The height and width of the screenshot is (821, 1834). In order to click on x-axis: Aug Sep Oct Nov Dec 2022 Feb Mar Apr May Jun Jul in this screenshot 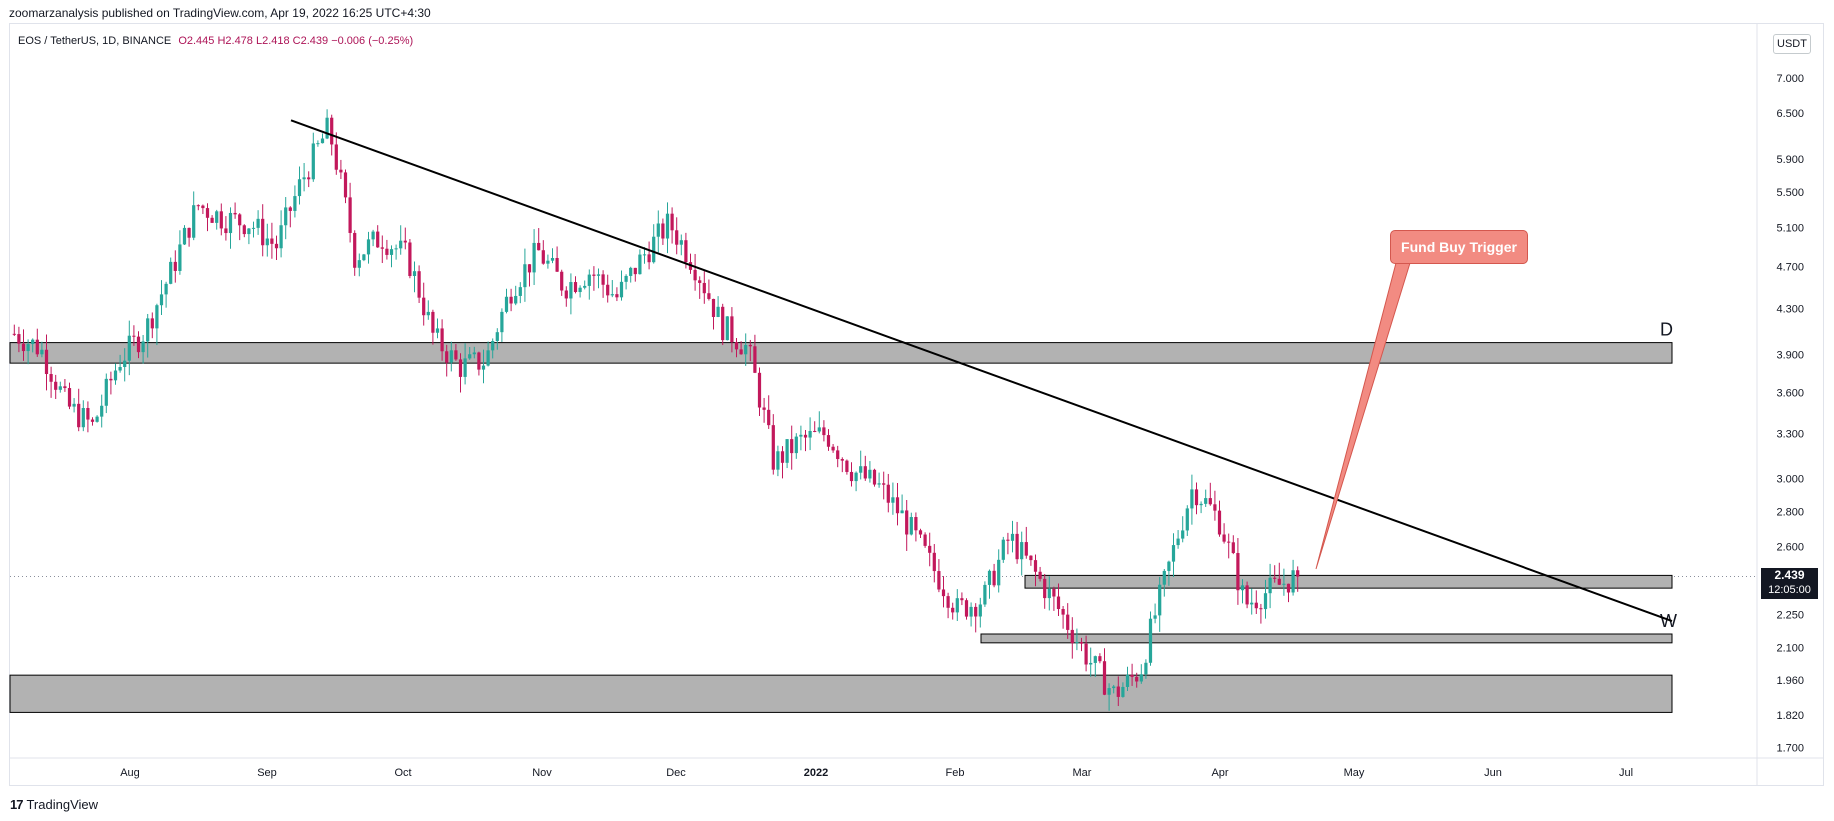, I will do `click(916, 768)`.